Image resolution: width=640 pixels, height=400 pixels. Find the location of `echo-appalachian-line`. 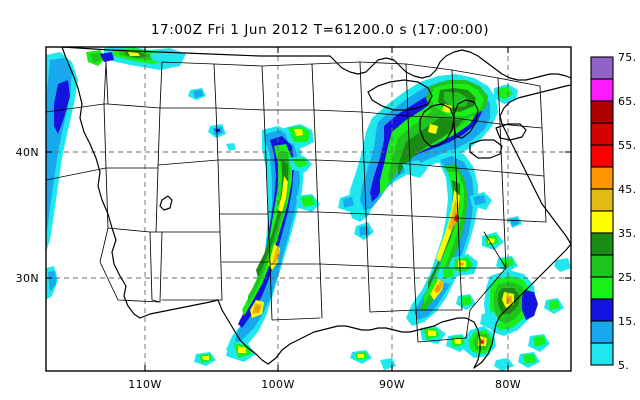

echo-appalachian-line is located at coordinates (464, 247).